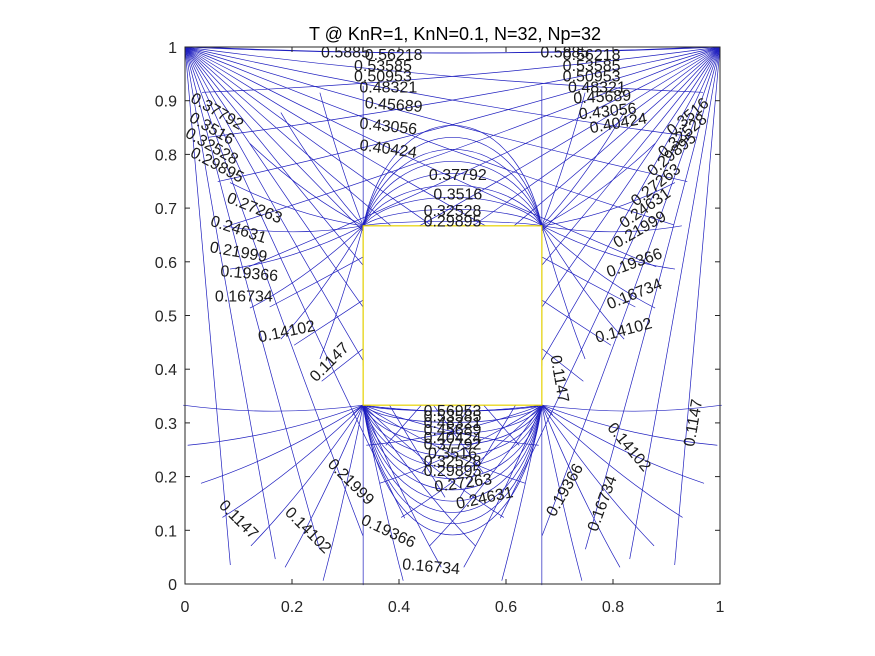  What do you see at coordinates (166, 424) in the screenshot?
I see `y-tick-label: 0.3` at bounding box center [166, 424].